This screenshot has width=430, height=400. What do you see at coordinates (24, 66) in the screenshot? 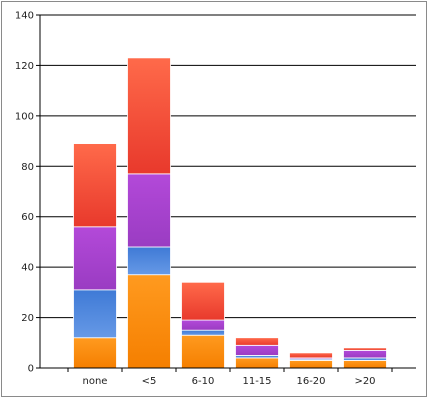
I see `y-tick-label: 120` at bounding box center [24, 66].